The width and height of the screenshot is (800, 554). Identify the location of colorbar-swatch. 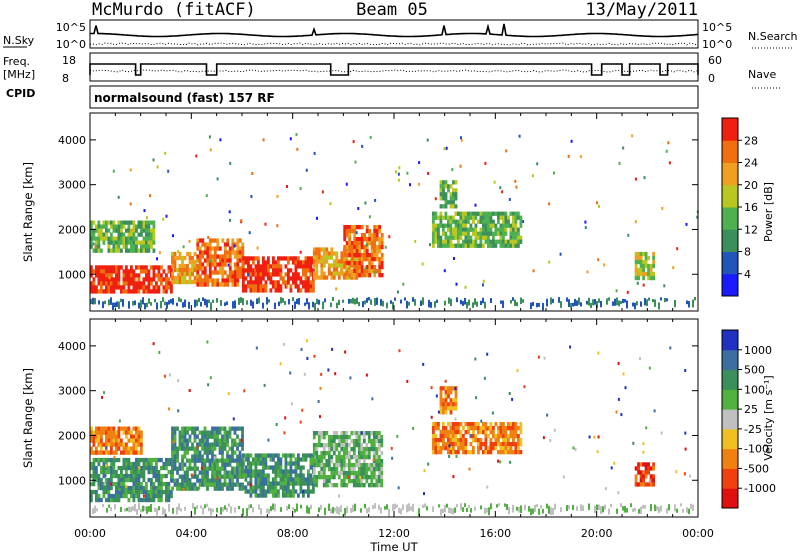
(730, 129).